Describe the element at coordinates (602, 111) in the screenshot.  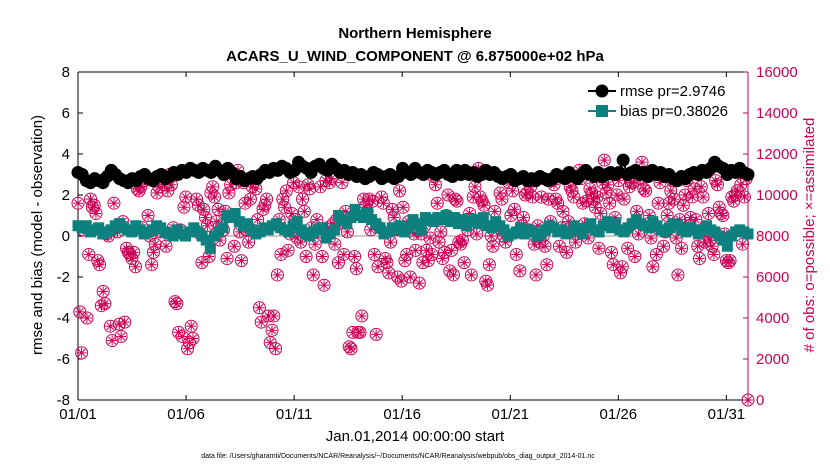
I see `legend-bias-marker` at that location.